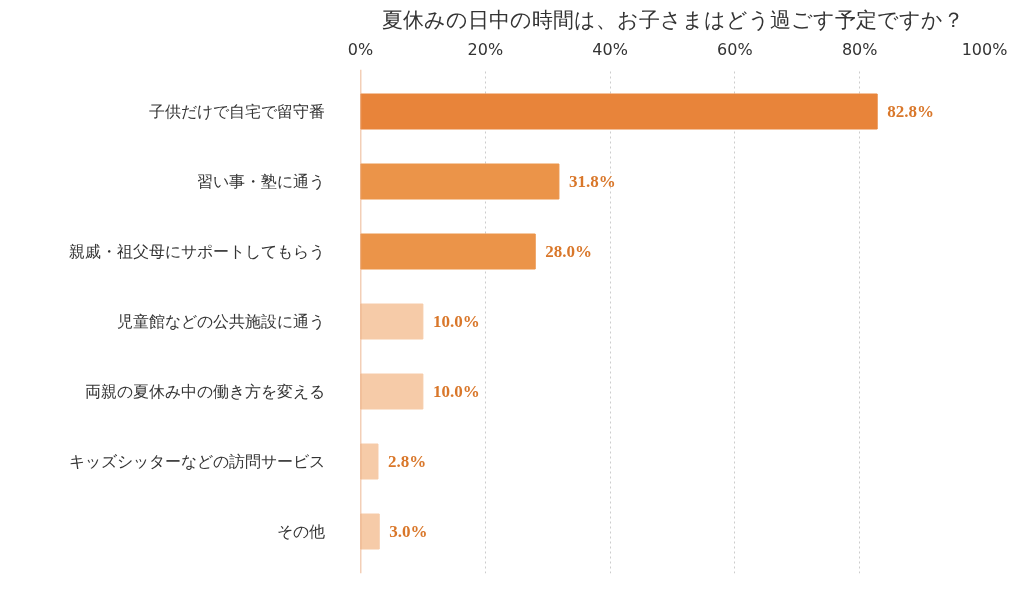 Image resolution: width=1024 pixels, height=593 pixels. Describe the element at coordinates (220, 321) in the screenshot. I see `y-tick-label: 児童館などの公共施設に通う` at that location.